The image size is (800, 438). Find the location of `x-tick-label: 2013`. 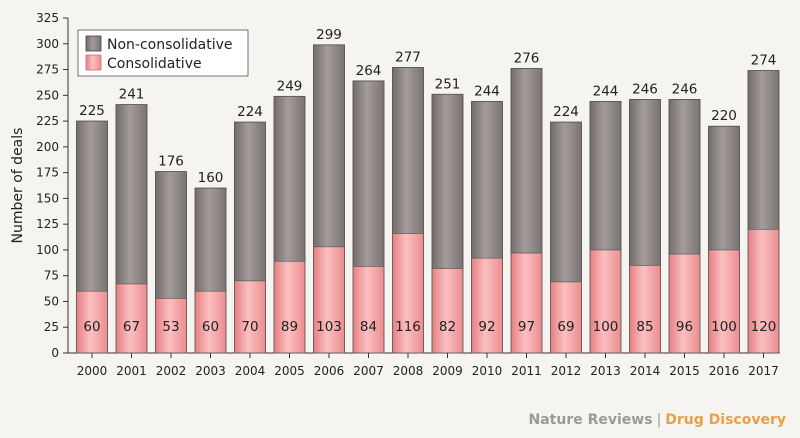

x-tick-label: 2013 is located at coordinates (605, 371).